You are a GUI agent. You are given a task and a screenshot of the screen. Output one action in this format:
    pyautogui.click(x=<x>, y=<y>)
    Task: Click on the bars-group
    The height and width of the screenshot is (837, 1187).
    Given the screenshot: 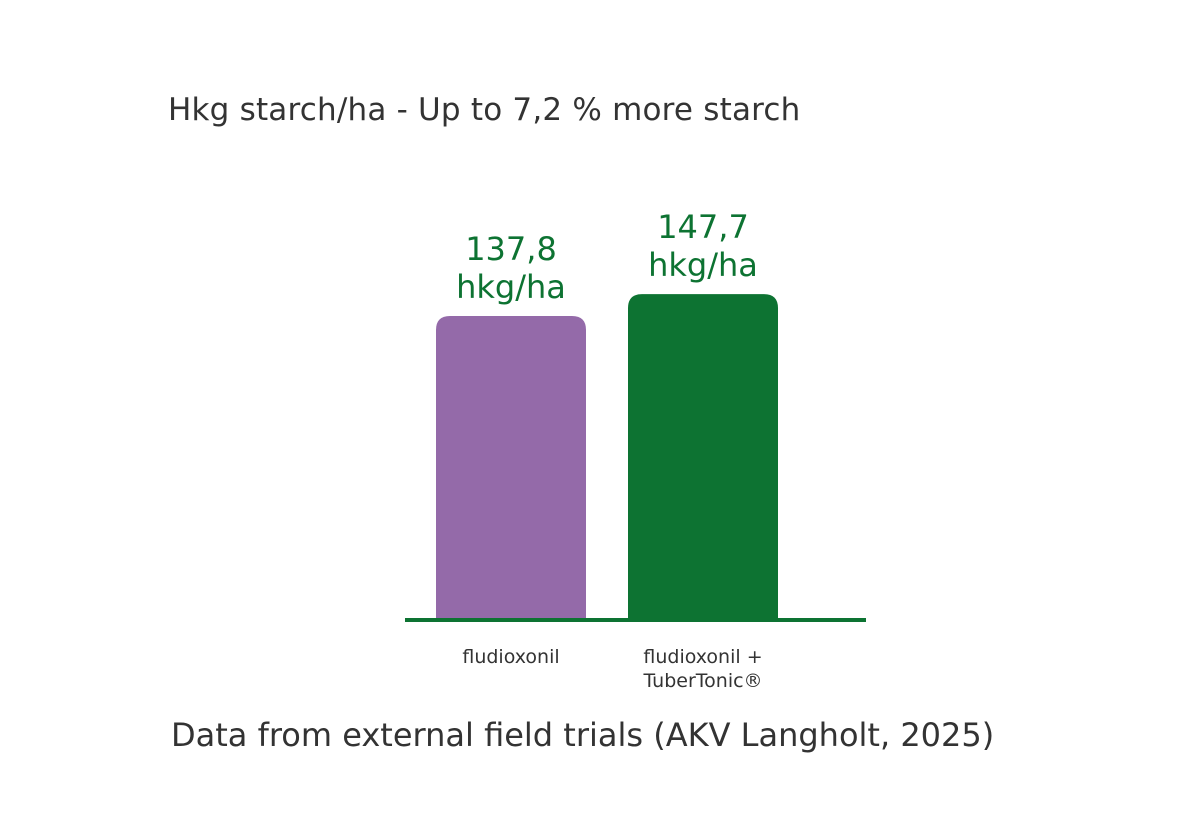 What is the action you would take?
    pyautogui.click(x=607, y=457)
    